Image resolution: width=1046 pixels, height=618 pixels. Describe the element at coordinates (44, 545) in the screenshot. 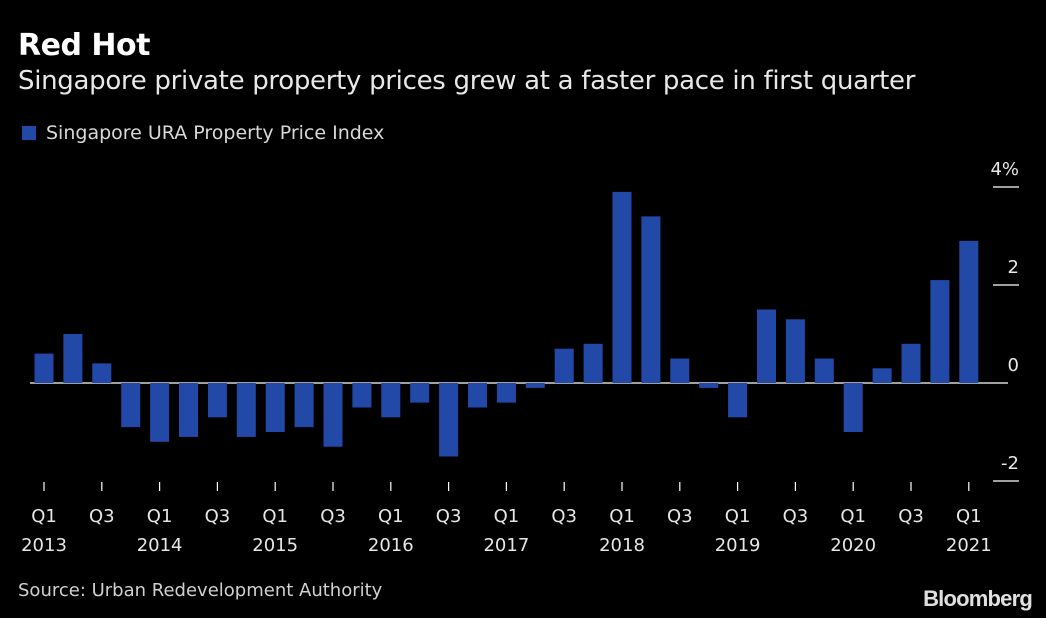

I see `x-tick-year-label: 2013` at that location.